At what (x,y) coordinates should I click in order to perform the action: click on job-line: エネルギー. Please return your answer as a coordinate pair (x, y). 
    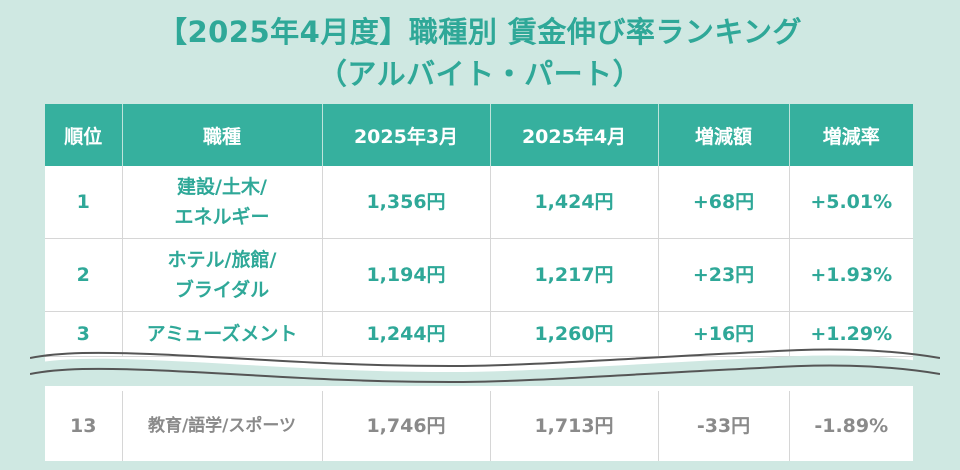
    Looking at the image, I should click on (222, 217).